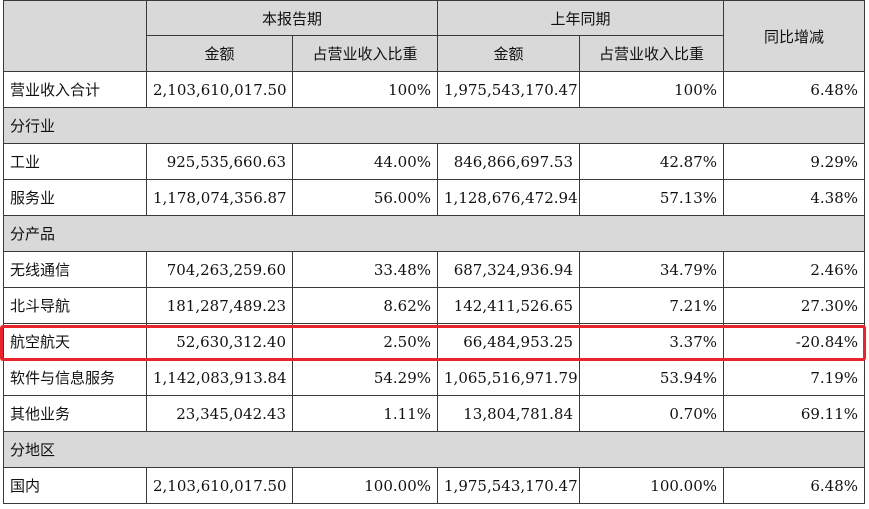  I want to click on header-current-period: 本报告期, so click(292, 18).